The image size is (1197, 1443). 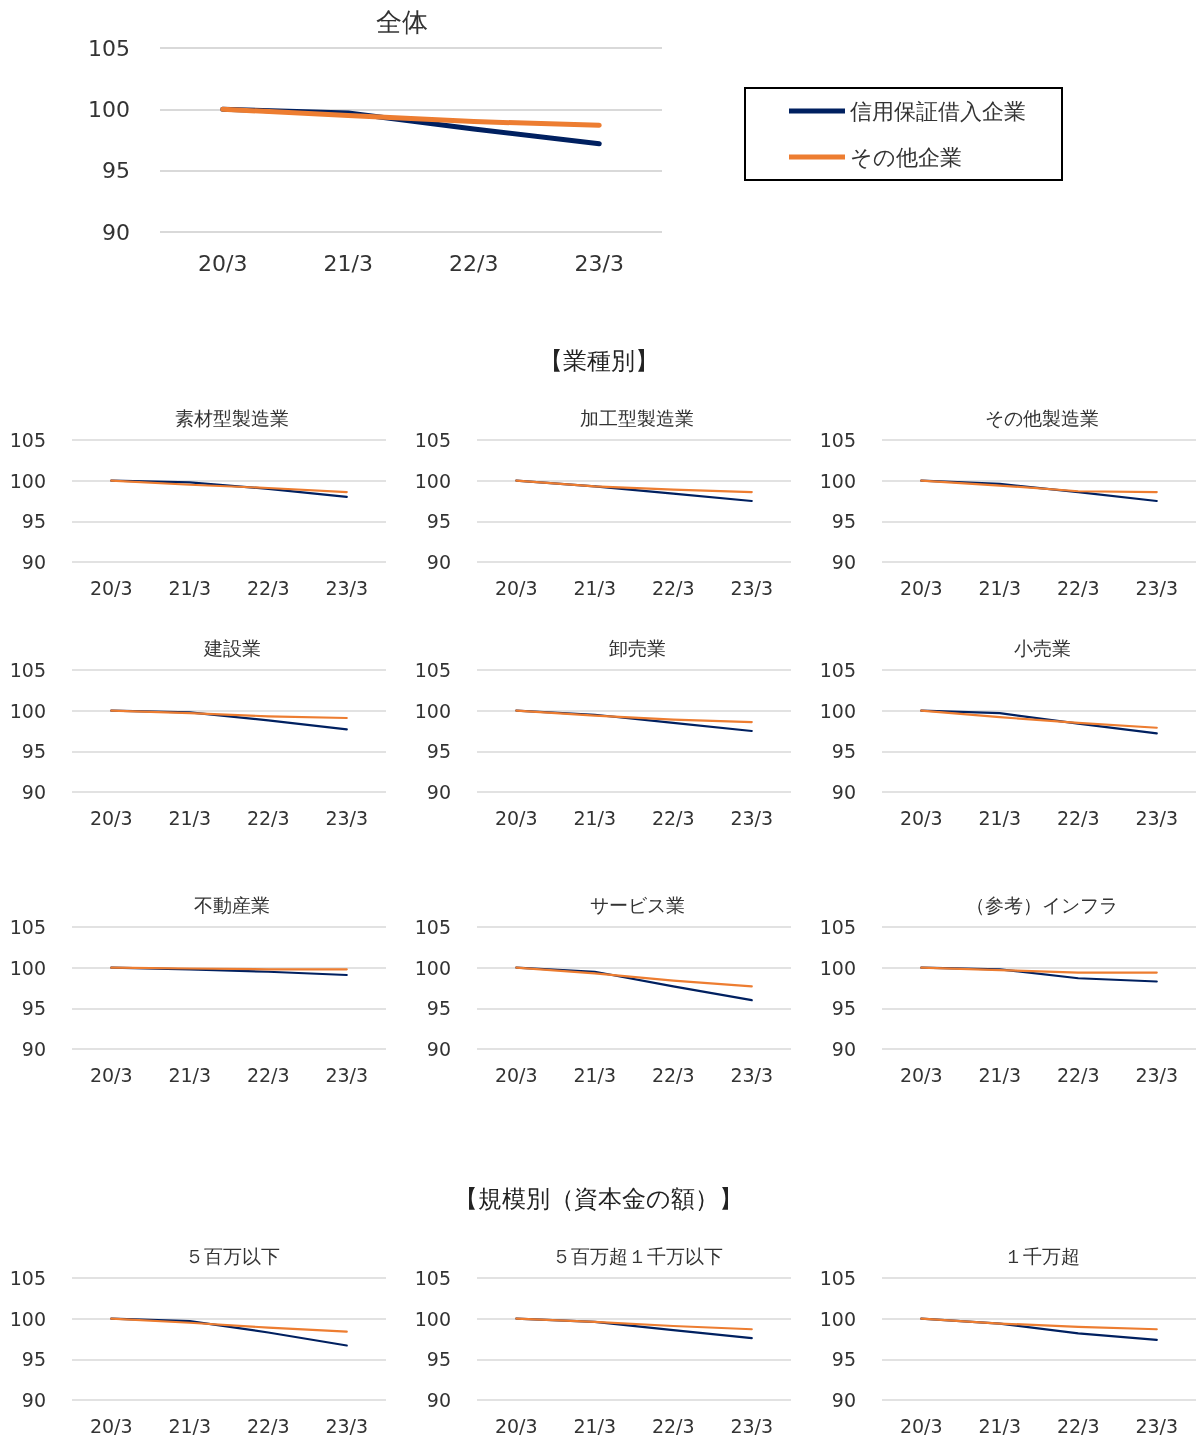 What do you see at coordinates (637, 417) in the screenshot?
I see `chart-title: 加工型製造業` at bounding box center [637, 417].